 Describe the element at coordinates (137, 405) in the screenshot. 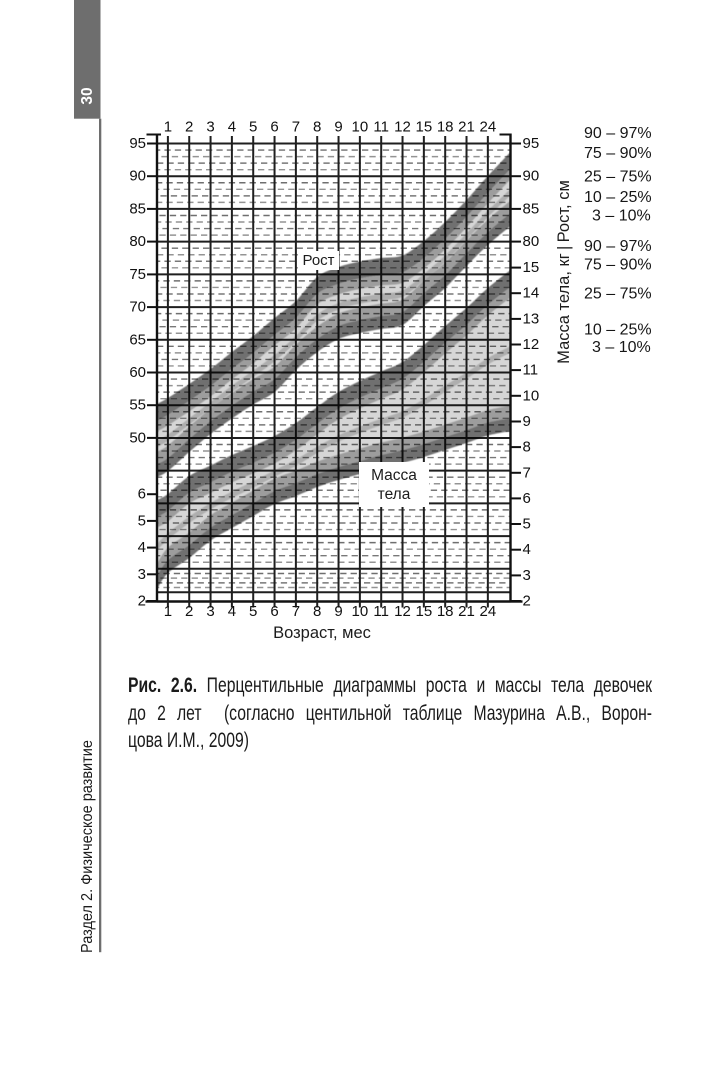

I see `svg-text: 55` at that location.